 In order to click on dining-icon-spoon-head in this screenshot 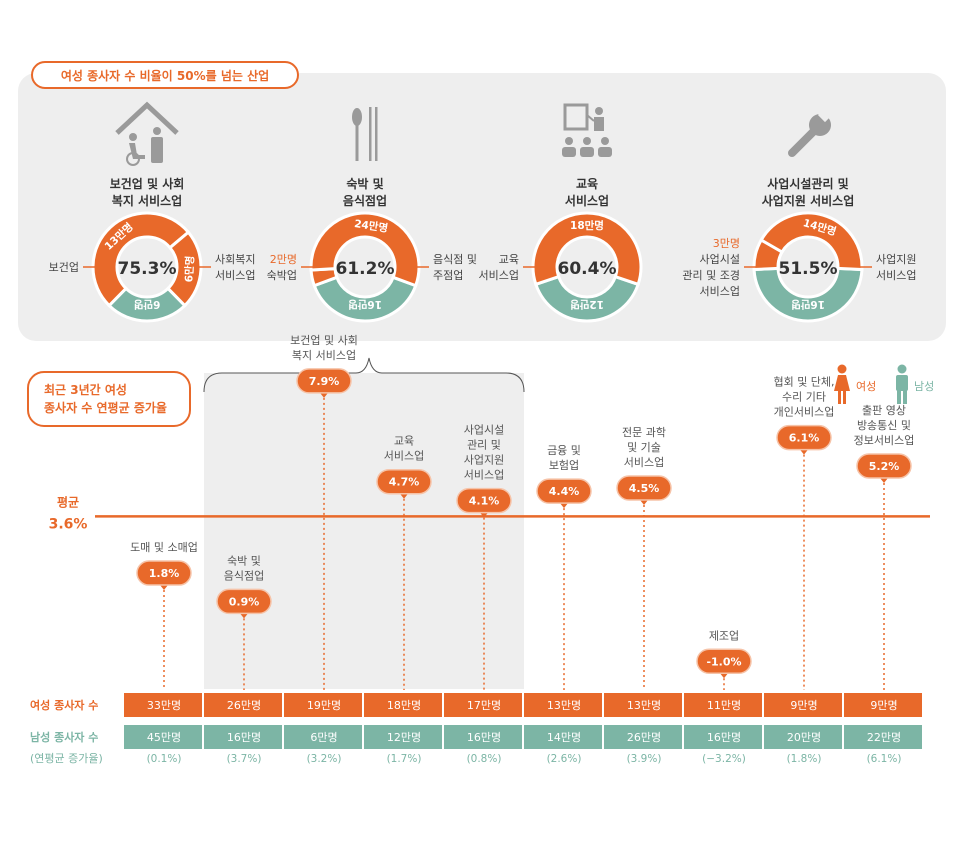, I will do `click(357, 117)`.